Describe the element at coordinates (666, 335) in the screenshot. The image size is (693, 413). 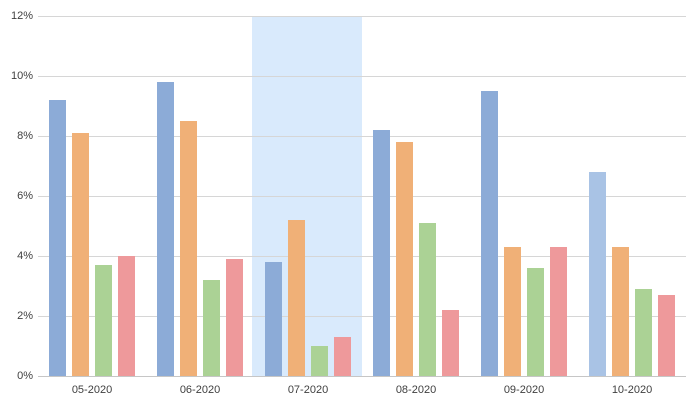
I see `bar-10-2020-series-red` at that location.